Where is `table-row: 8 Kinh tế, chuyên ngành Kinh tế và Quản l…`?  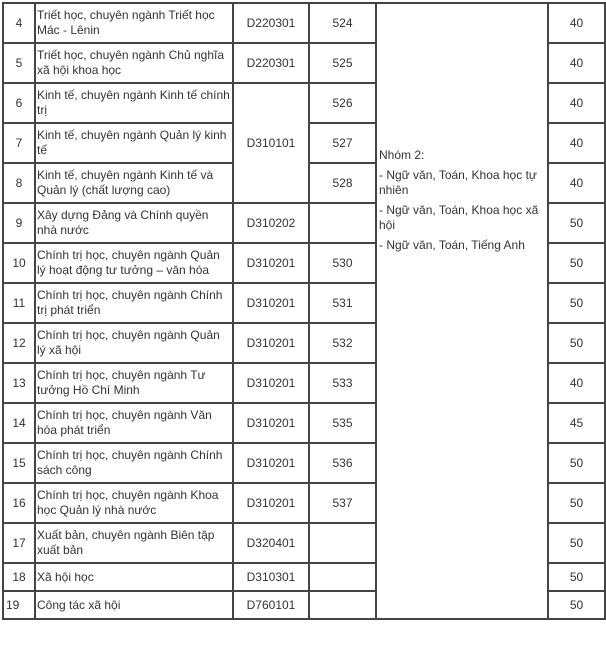 table-row: 8 Kinh tế, chuyên ngành Kinh tế và Quản l… is located at coordinates (304, 183).